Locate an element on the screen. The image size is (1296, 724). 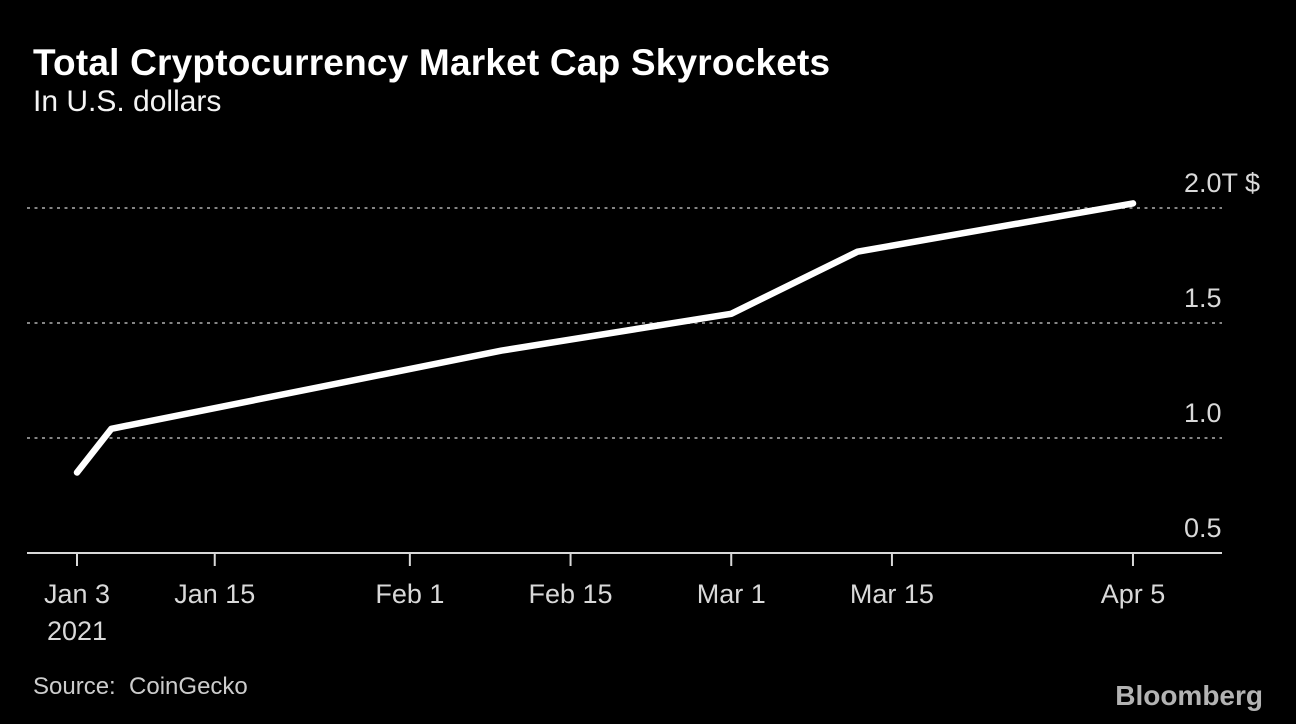
x-tick-label: Mar 15 is located at coordinates (892, 594).